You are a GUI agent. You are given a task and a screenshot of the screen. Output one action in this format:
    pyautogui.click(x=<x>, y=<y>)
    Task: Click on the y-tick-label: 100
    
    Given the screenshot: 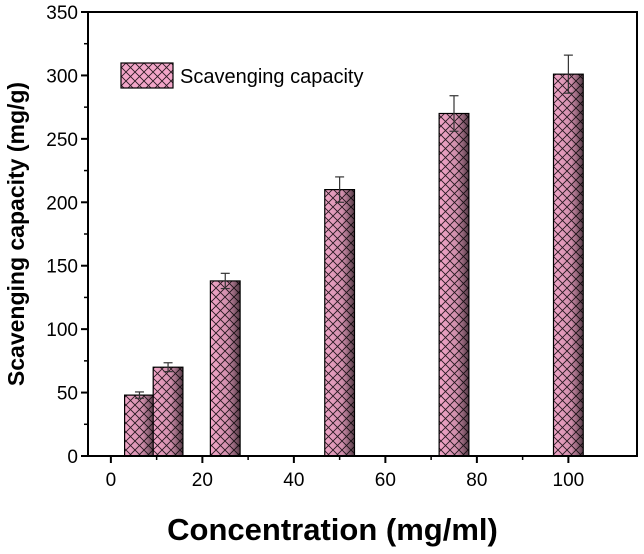 What is the action you would take?
    pyautogui.click(x=62, y=330)
    